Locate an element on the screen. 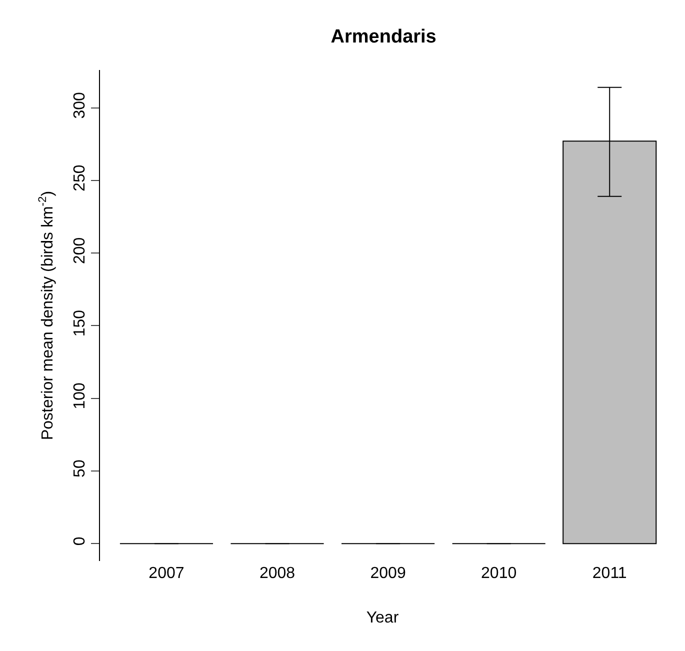 The height and width of the screenshot is (651, 685). x-tick-label: 2011 is located at coordinates (609, 573).